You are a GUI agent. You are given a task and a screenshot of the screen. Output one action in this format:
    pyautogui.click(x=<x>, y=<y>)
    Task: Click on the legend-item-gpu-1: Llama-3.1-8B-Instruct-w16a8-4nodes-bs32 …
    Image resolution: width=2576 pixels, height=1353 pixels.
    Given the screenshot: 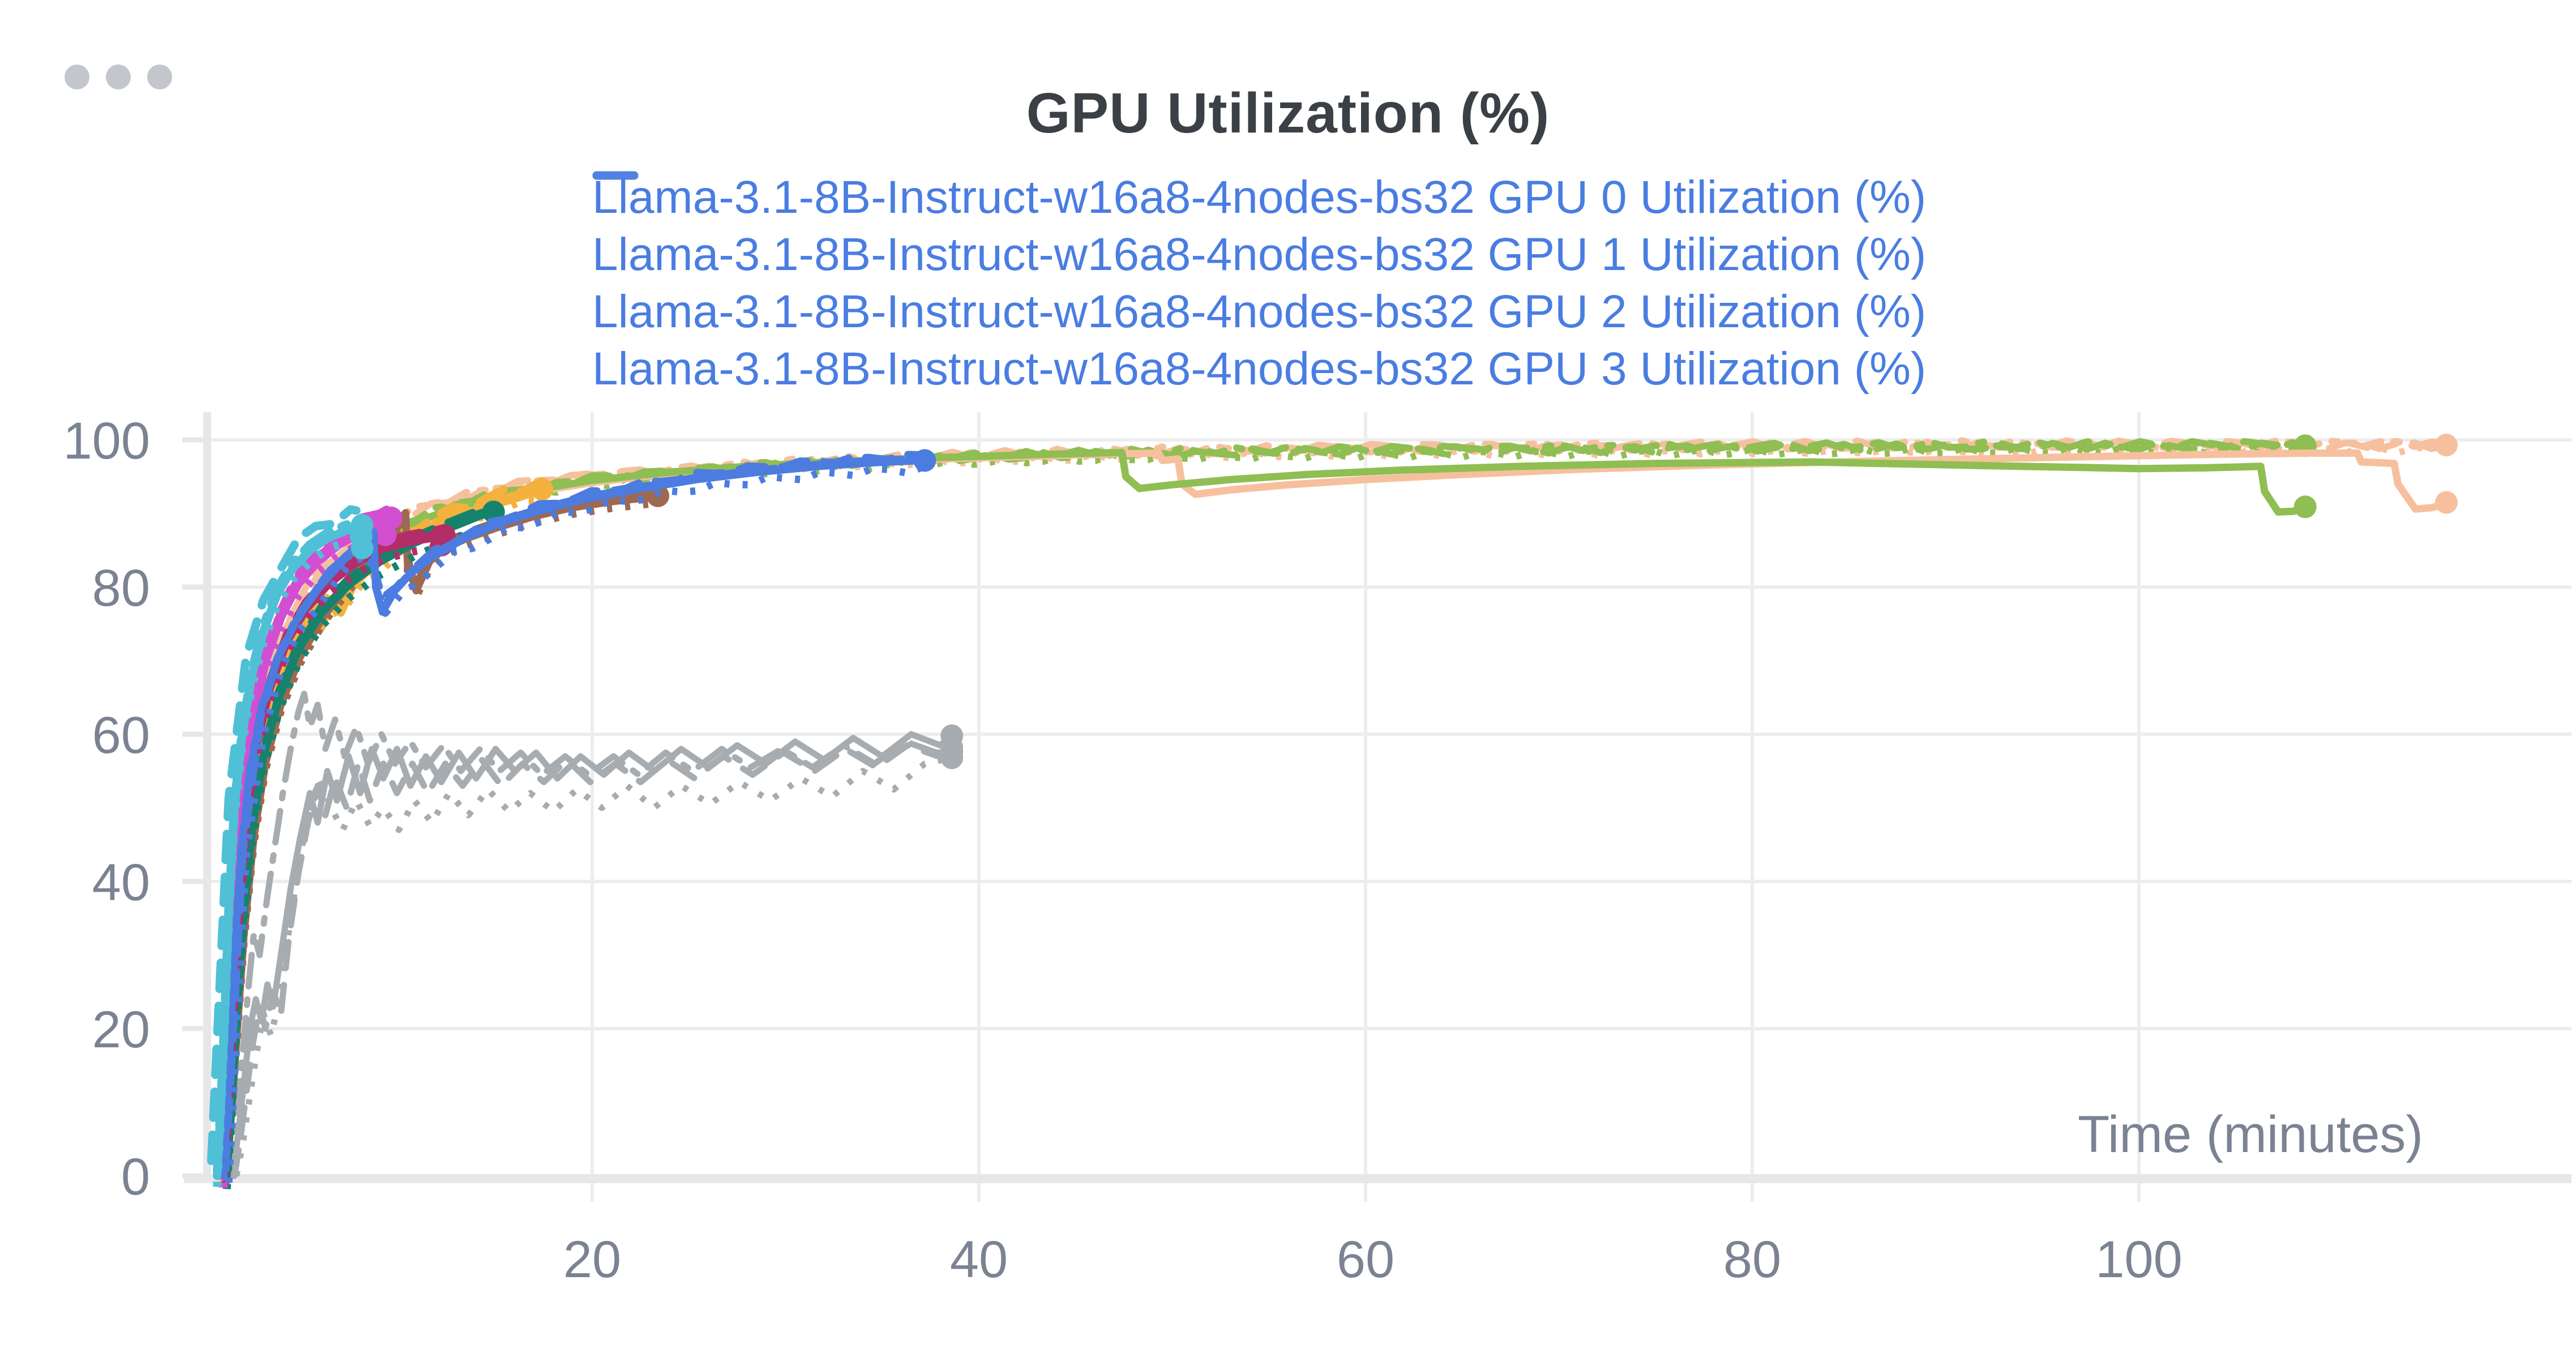 What is the action you would take?
    pyautogui.click(x=1259, y=227)
    